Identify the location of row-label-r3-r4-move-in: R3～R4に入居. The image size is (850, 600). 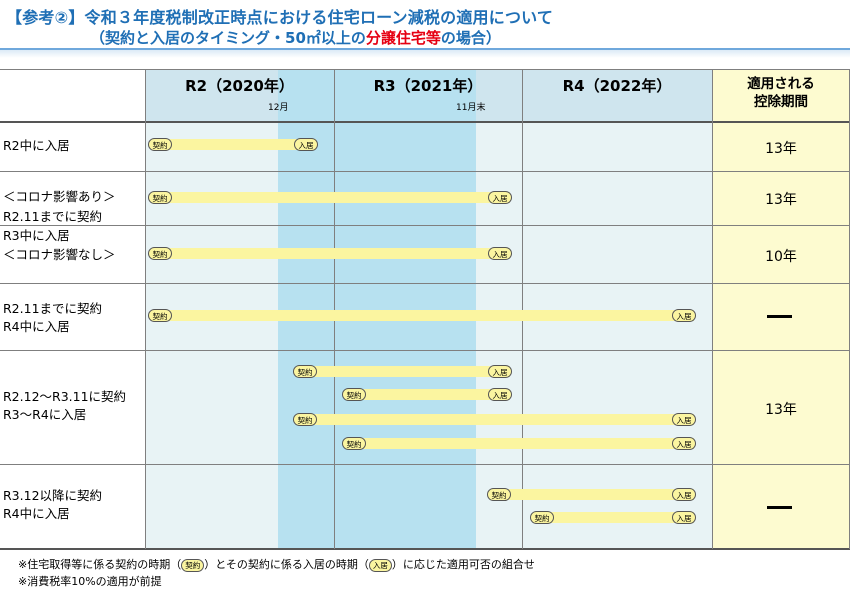
(45, 414).